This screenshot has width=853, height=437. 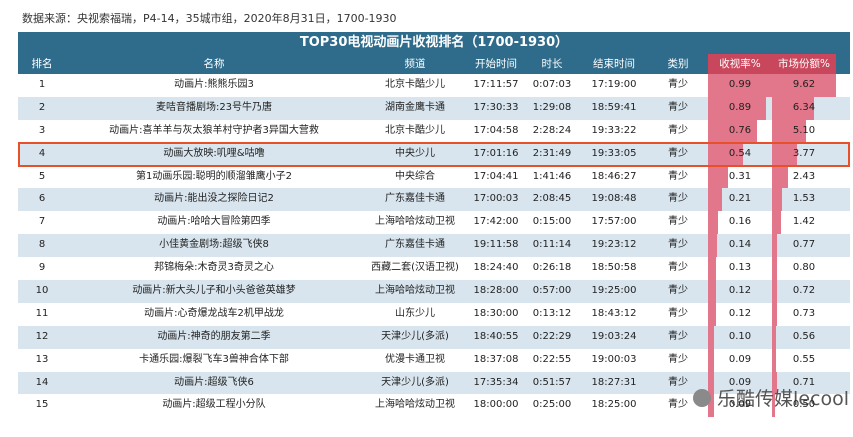 I want to click on cell-channel: 山东少儿, so click(x=415, y=313).